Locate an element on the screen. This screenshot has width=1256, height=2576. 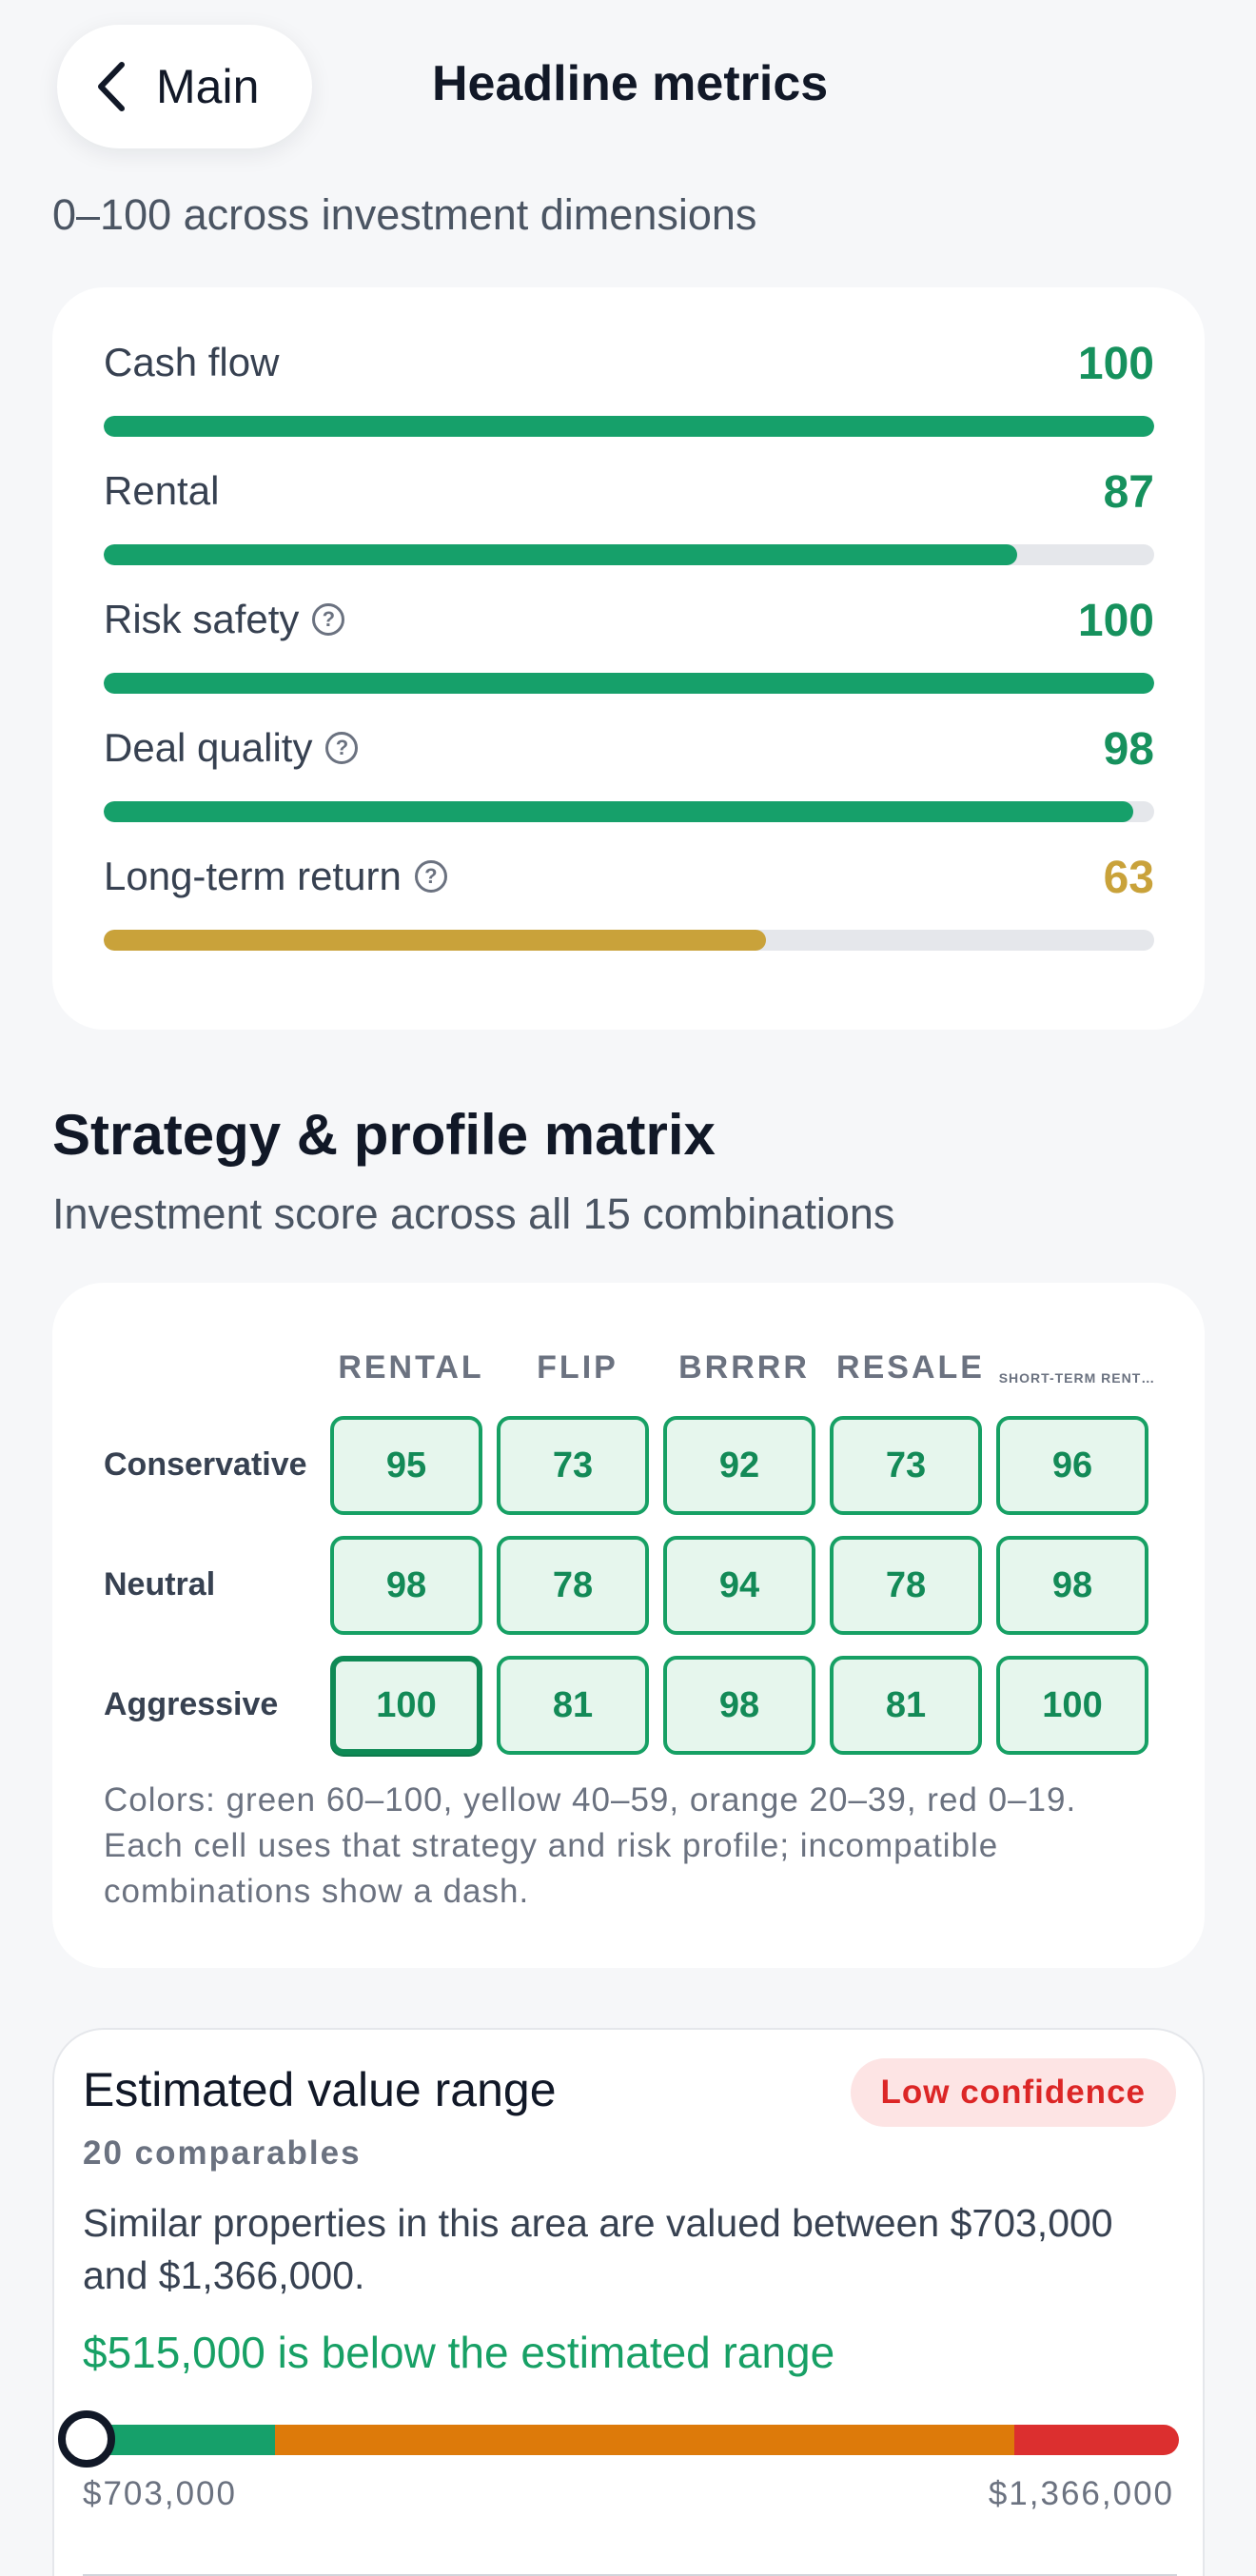
range-min-label: $703,000 is located at coordinates (160, 2493).